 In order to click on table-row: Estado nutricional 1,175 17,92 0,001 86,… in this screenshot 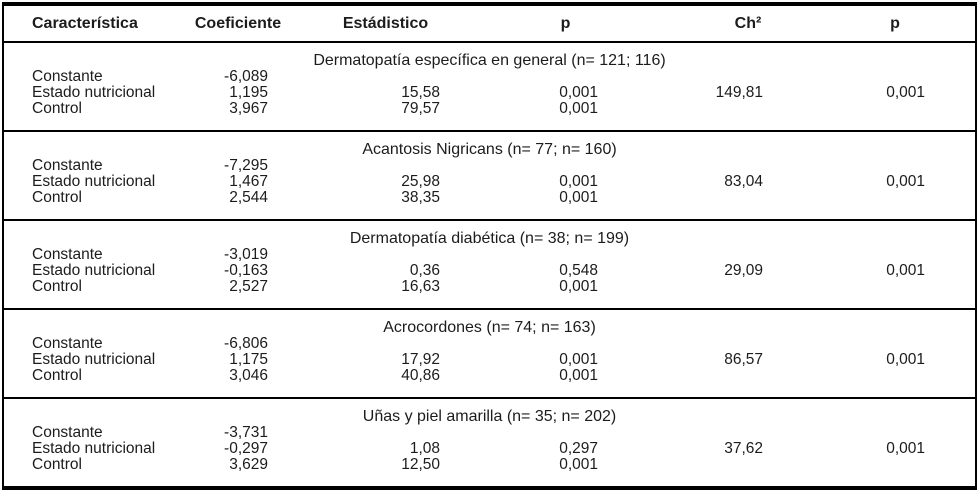, I will do `click(489, 360)`.